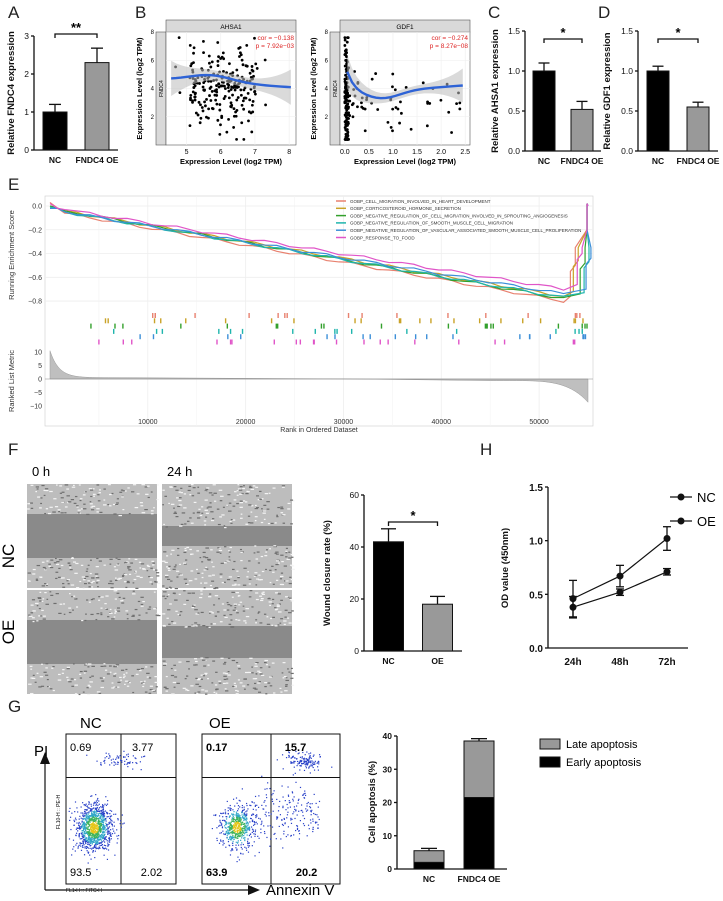 The image size is (723, 901). I want to click on significance-label: *, so click(563, 32).